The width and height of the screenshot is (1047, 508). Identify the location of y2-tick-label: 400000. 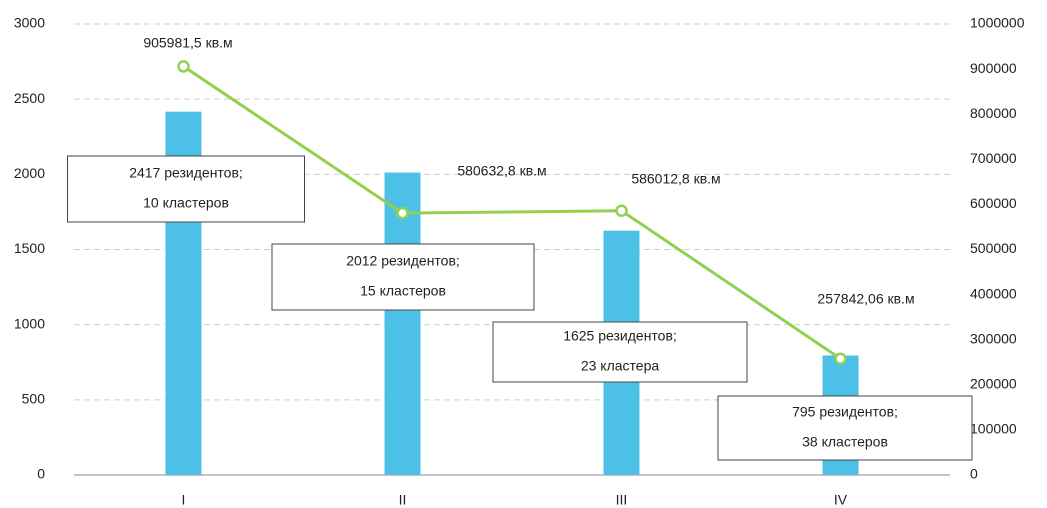
(993, 293).